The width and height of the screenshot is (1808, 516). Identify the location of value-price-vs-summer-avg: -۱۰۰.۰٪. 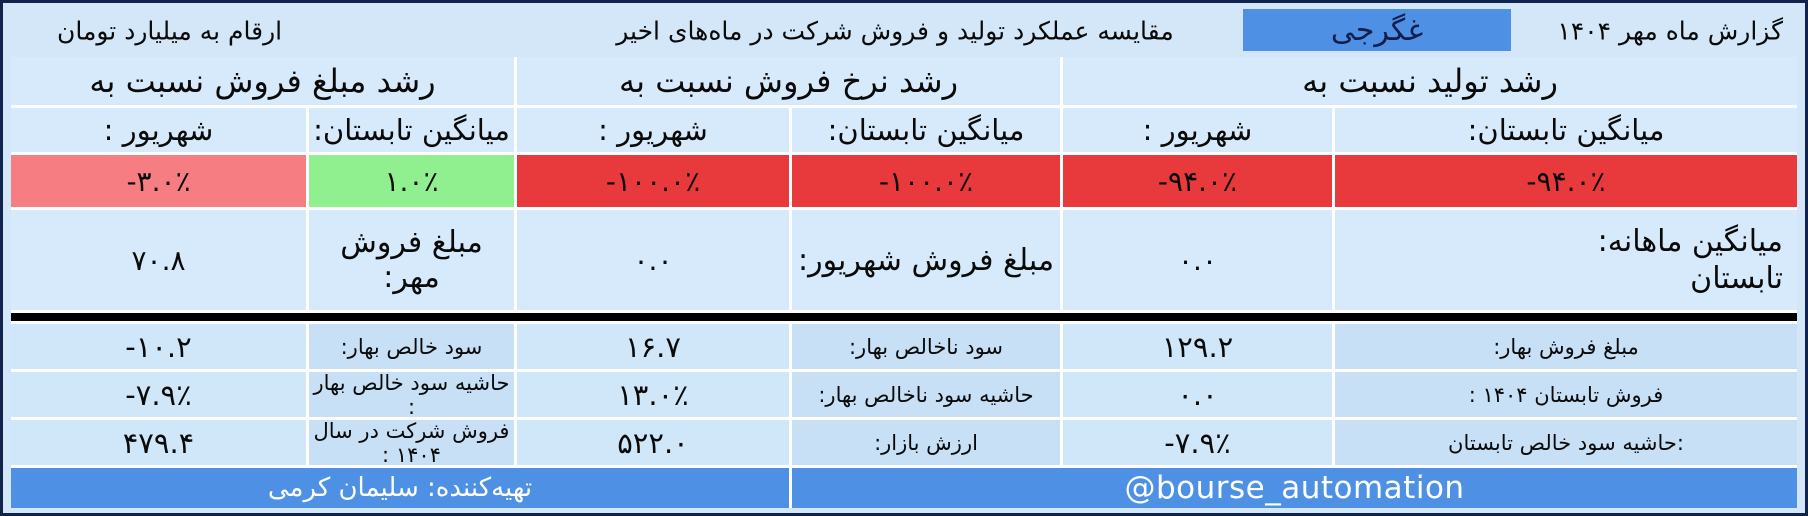
(926, 181).